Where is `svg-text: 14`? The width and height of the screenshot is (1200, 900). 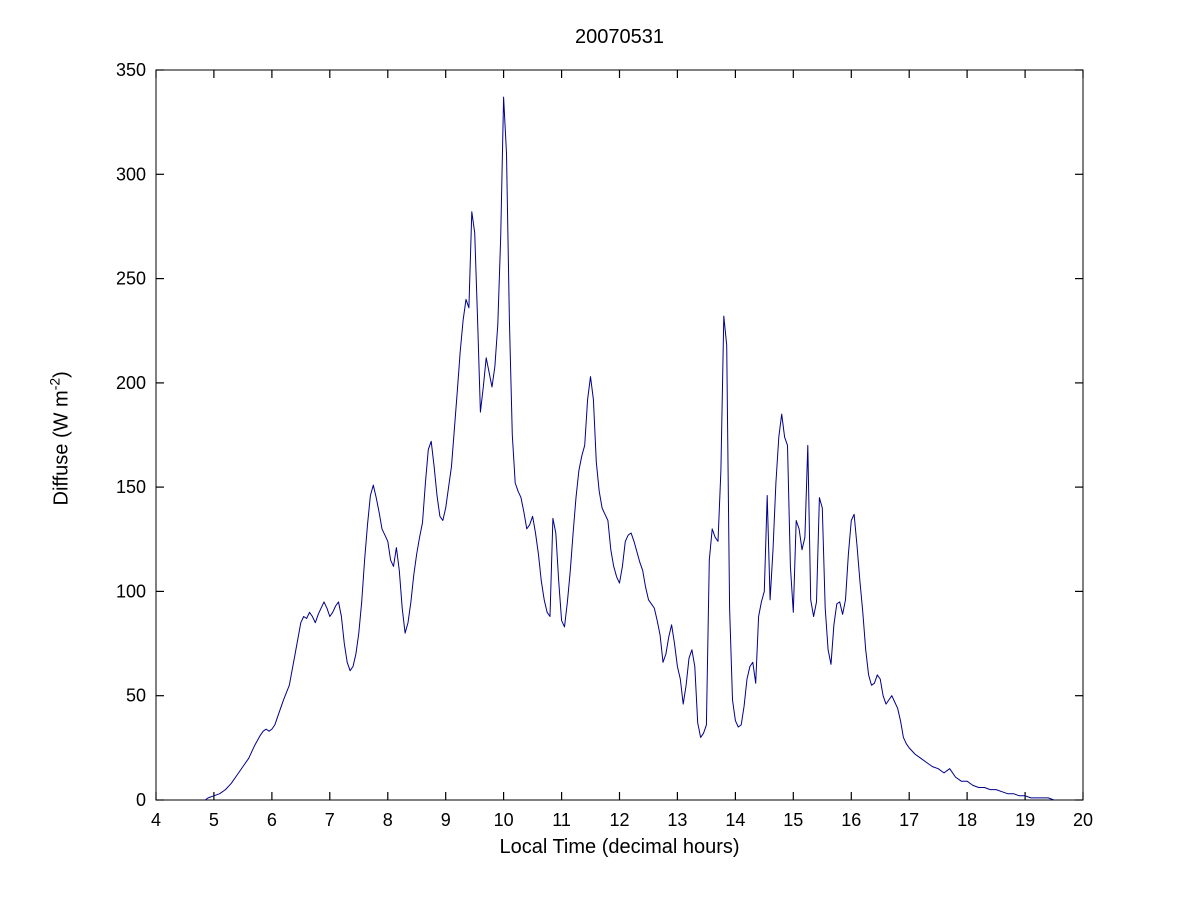
svg-text: 14 is located at coordinates (735, 820).